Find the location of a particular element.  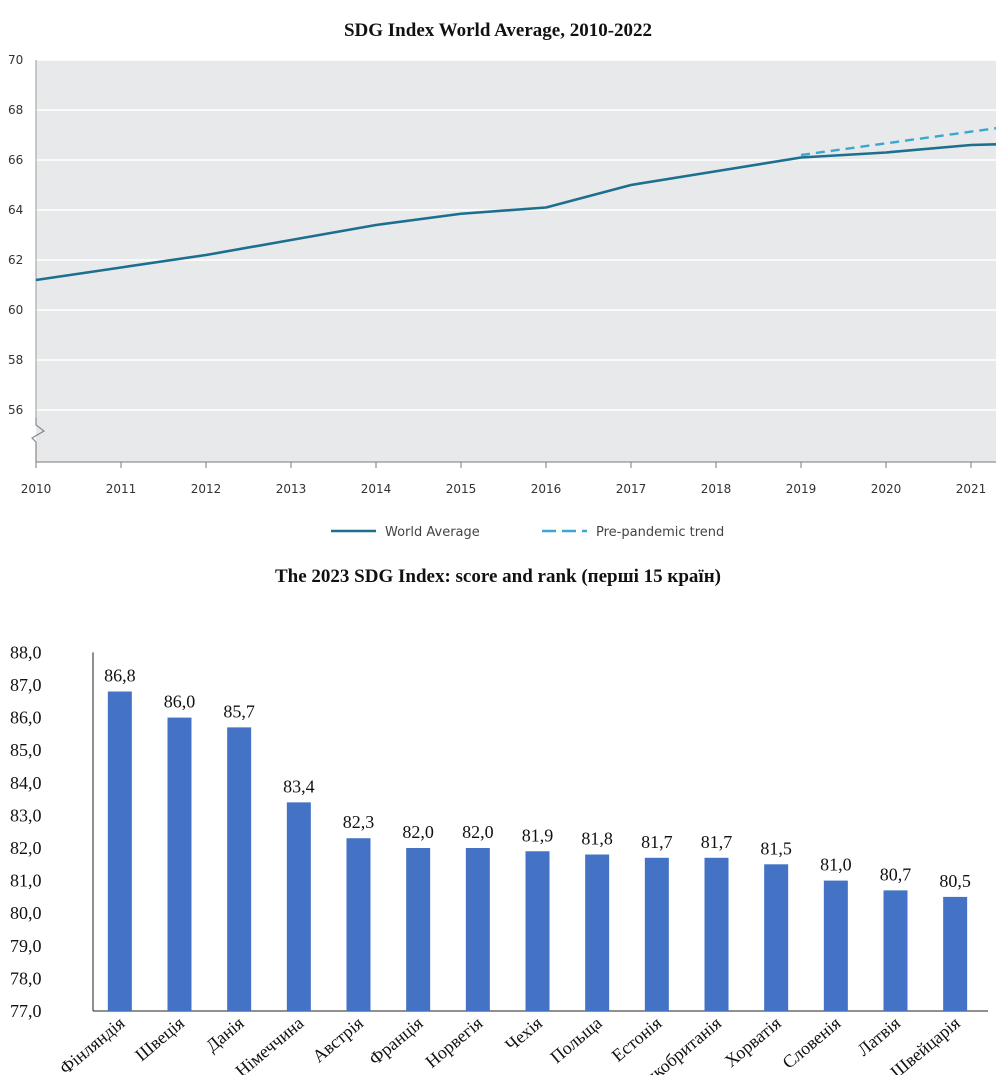

y-tick-label: 88,0 is located at coordinates (26, 652).